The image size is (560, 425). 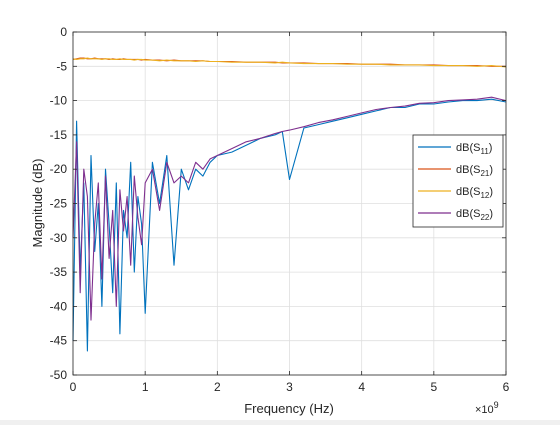 What do you see at coordinates (474, 193) in the screenshot?
I see `legend-entry-label: dB(S12)` at bounding box center [474, 193].